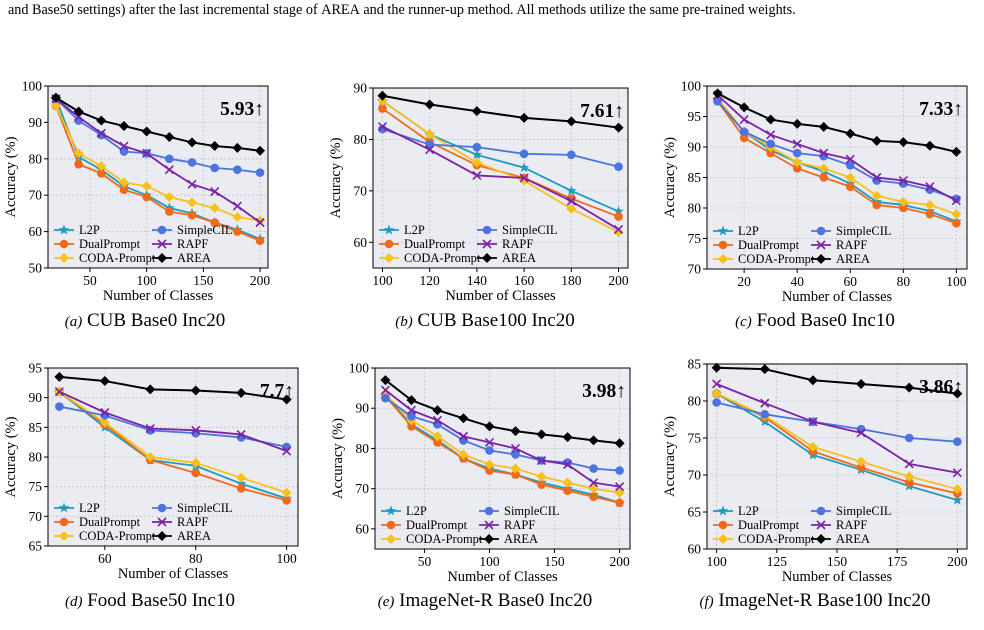  I want to click on subfigure-title: Food Base0 Inc10, so click(825, 320).